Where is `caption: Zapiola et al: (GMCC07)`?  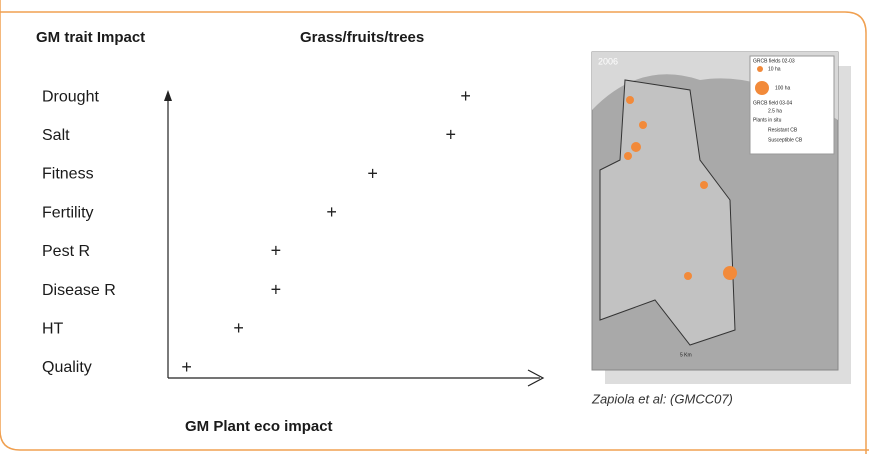
caption: Zapiola et al: (GMCC07) is located at coordinates (662, 398).